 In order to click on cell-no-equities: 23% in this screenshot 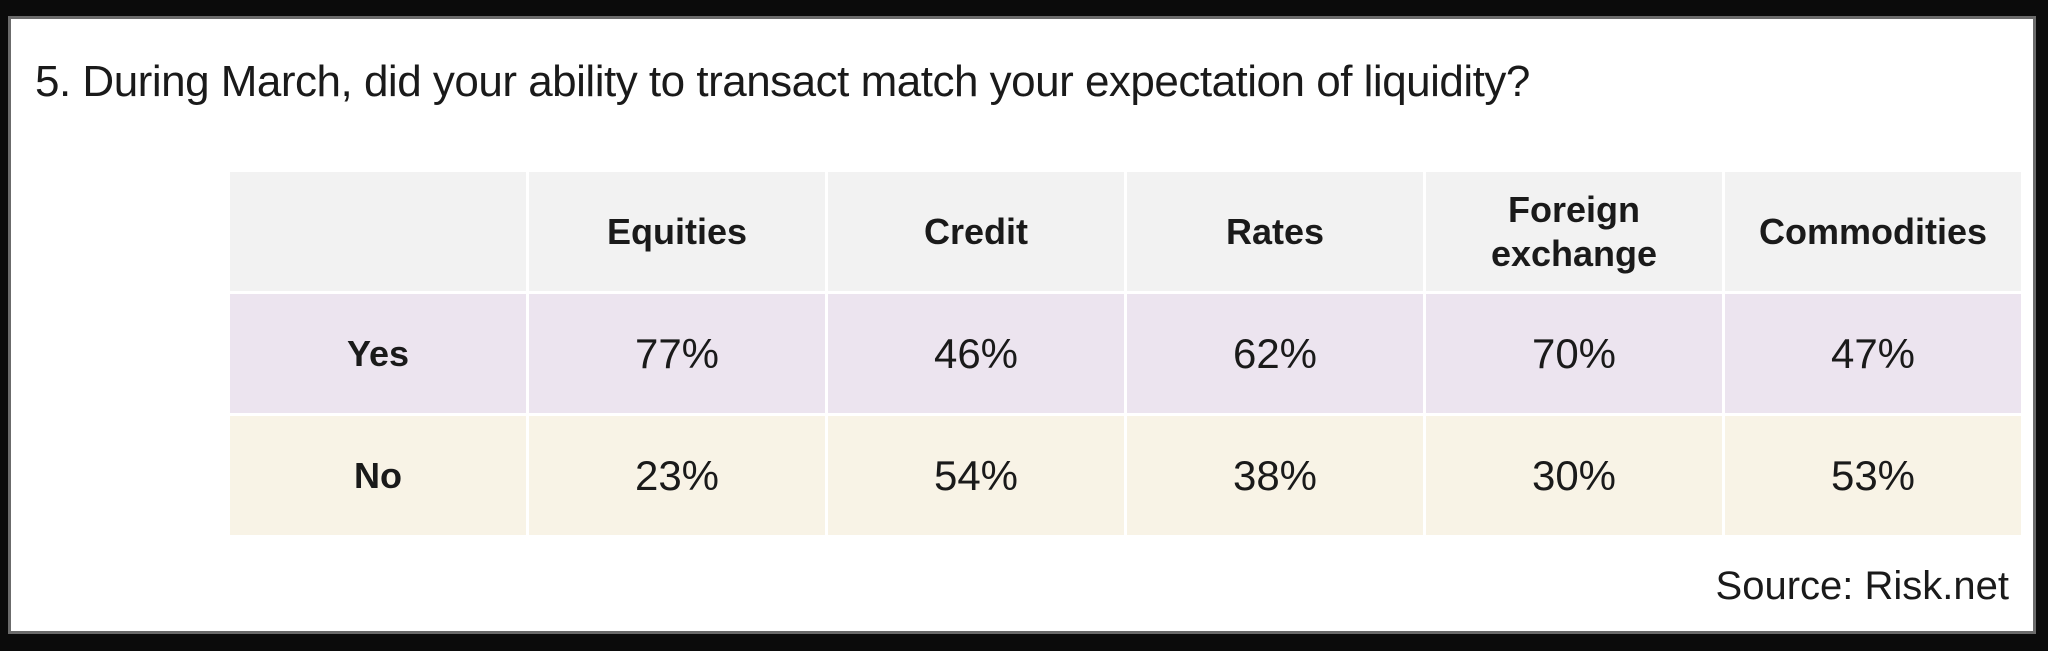, I will do `click(677, 475)`.